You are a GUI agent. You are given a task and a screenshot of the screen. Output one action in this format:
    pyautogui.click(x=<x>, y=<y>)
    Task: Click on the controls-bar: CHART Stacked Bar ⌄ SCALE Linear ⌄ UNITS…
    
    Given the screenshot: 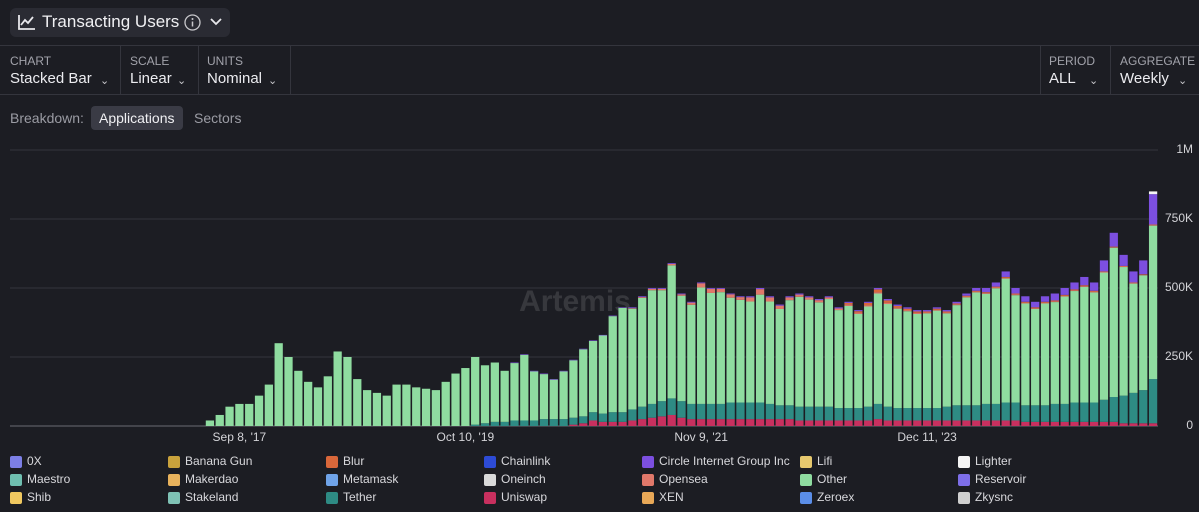 What is the action you would take?
    pyautogui.click(x=599, y=70)
    